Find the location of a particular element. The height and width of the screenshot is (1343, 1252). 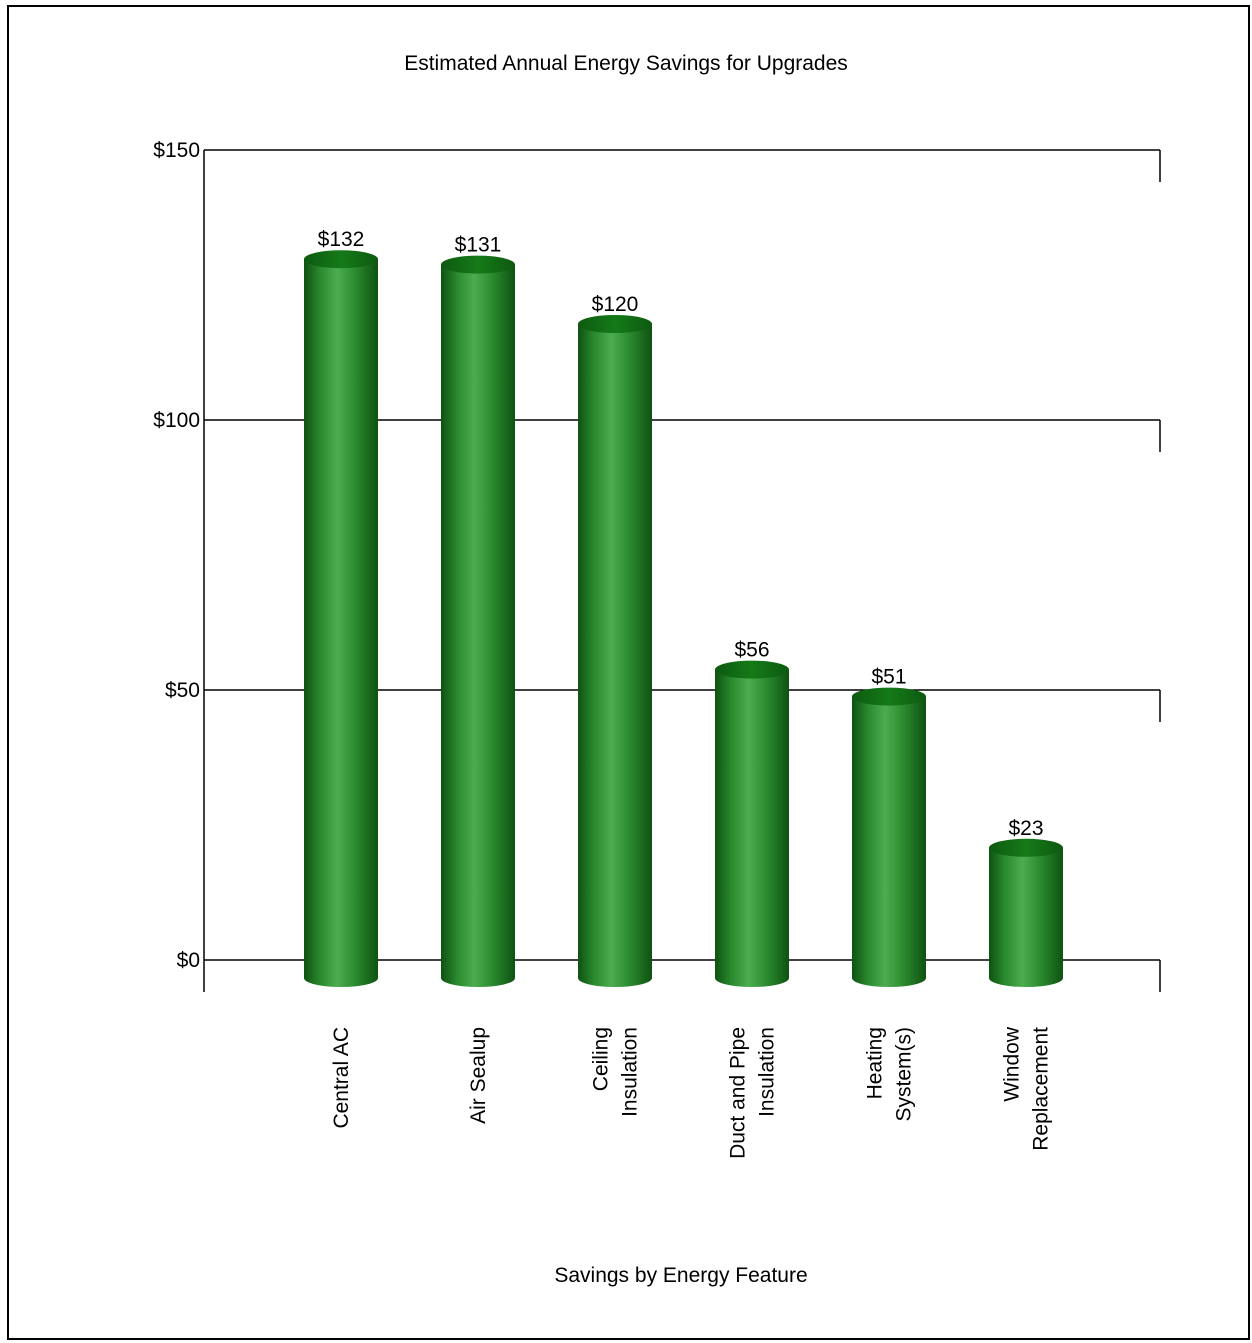

x-tick-label: Heating System(s) is located at coordinates (890, 1074).